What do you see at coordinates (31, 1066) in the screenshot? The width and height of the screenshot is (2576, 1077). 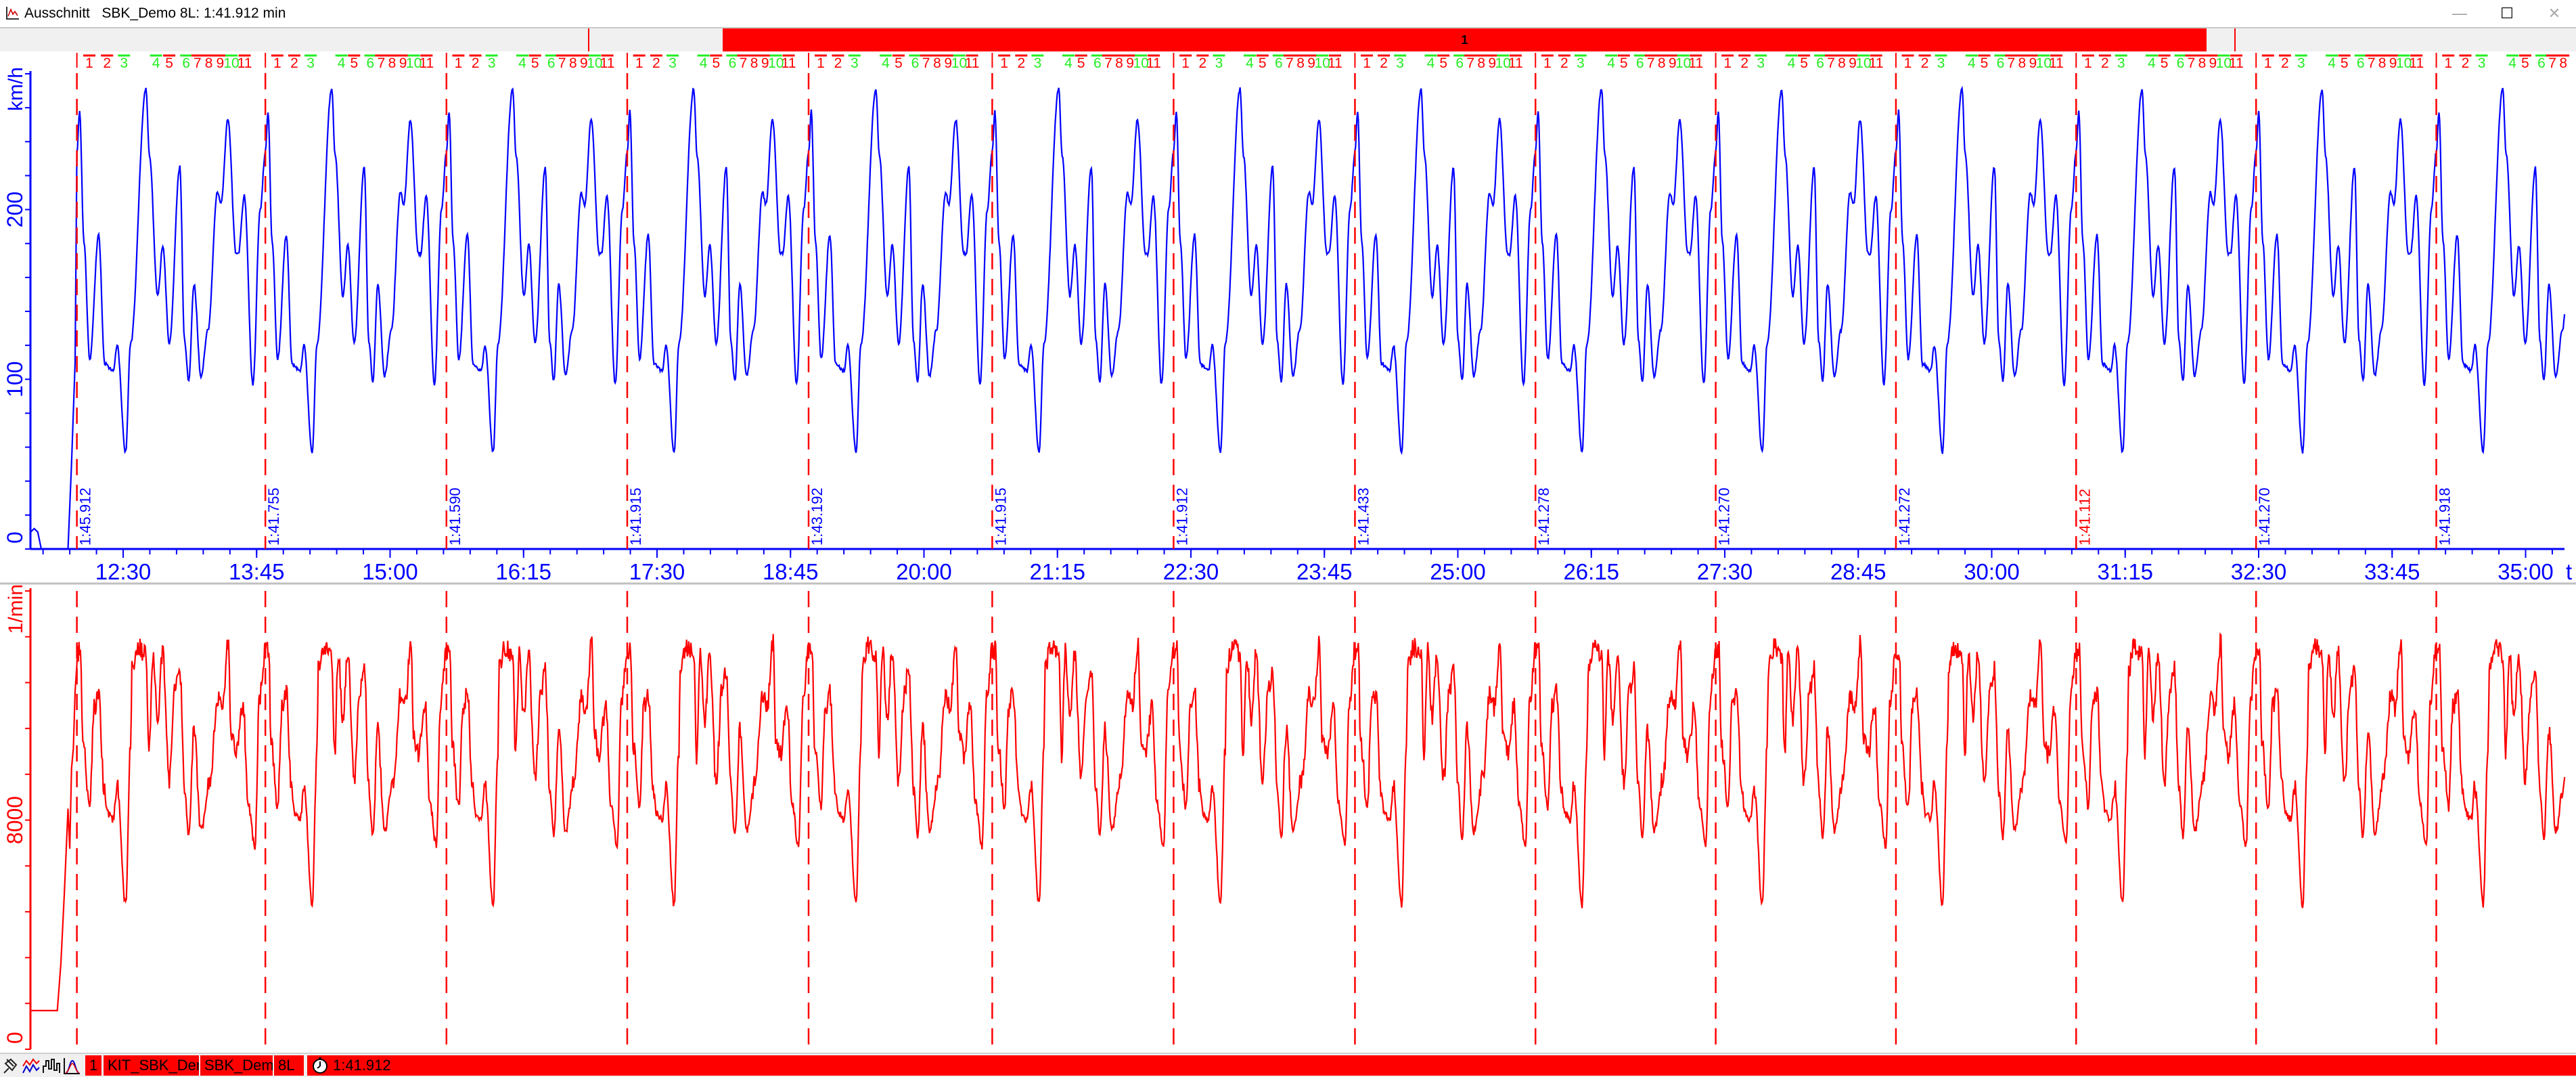 I see `overlay-traces-icon` at bounding box center [31, 1066].